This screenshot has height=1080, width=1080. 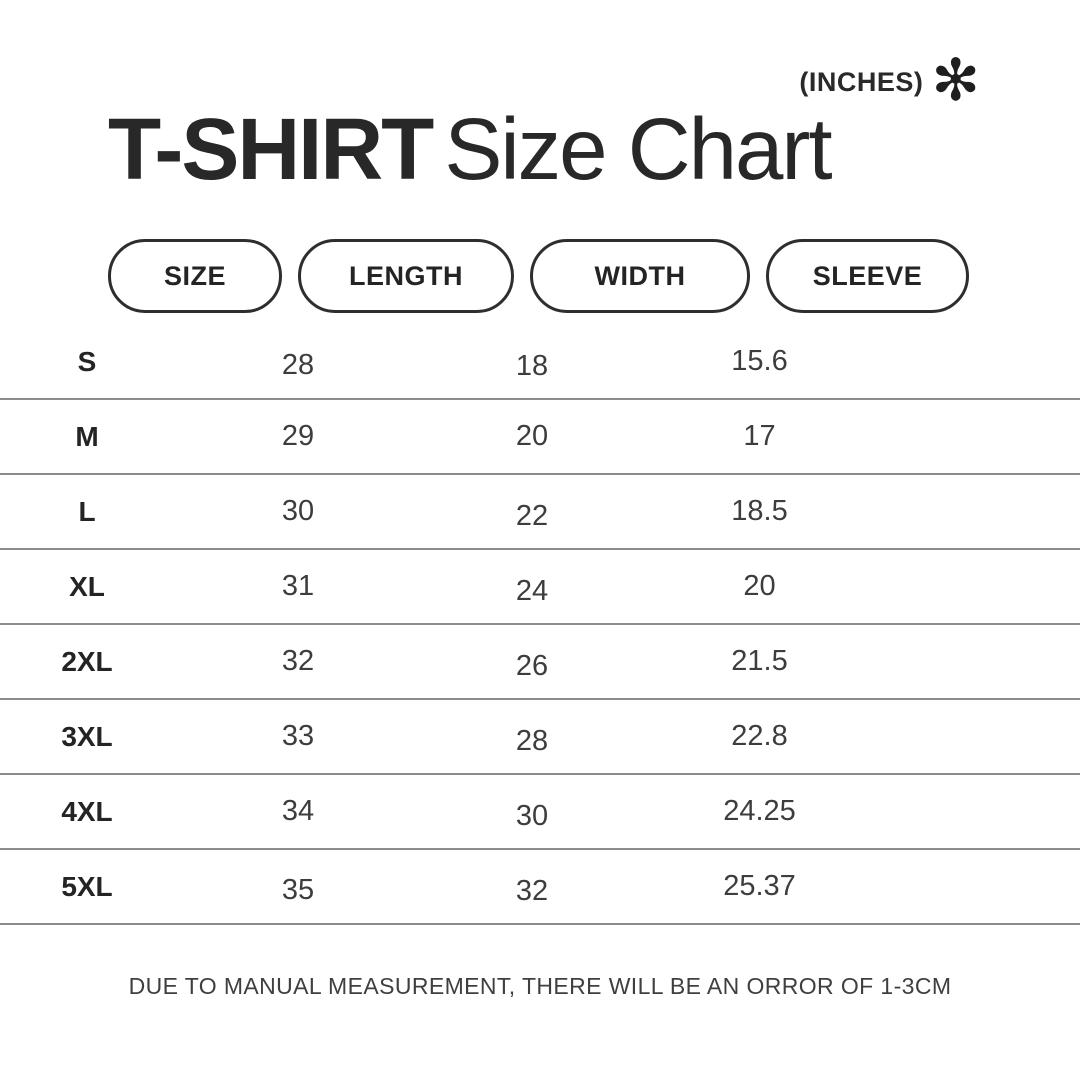 I want to click on width-value: 26, so click(x=532, y=666).